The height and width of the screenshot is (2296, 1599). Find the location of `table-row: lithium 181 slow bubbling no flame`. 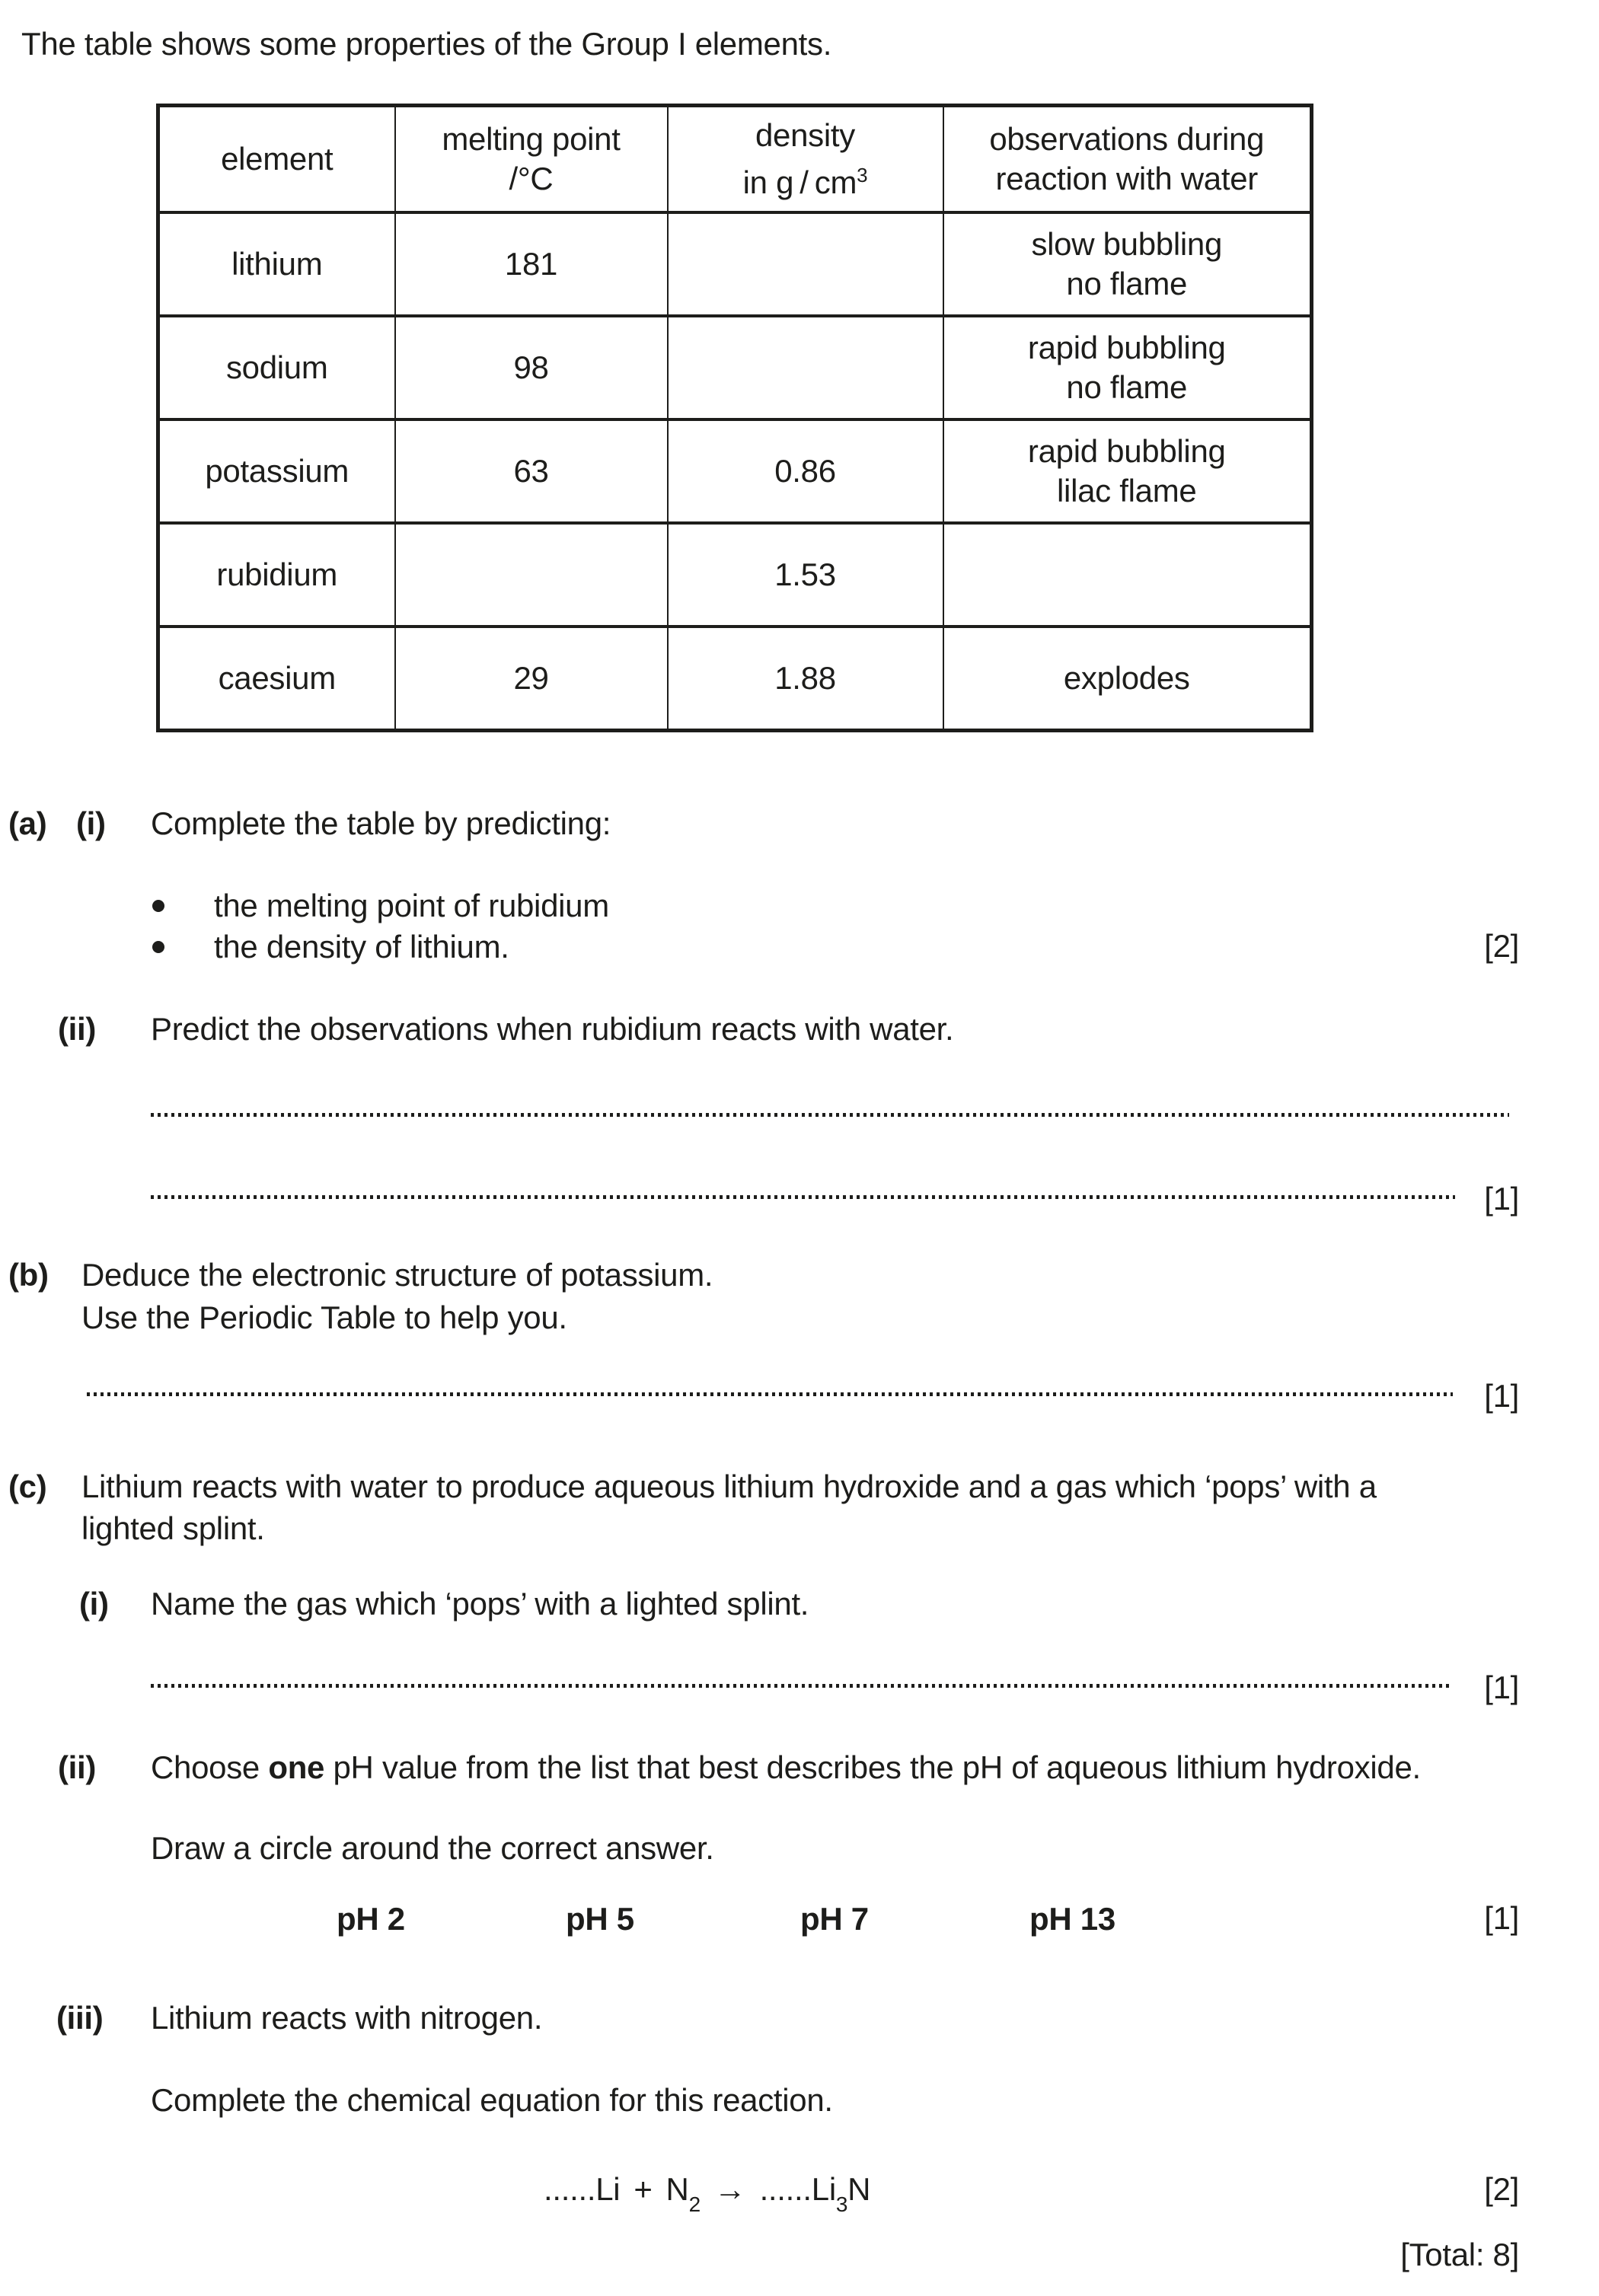

table-row: lithium 181 slow bubbling no flame is located at coordinates (735, 264).